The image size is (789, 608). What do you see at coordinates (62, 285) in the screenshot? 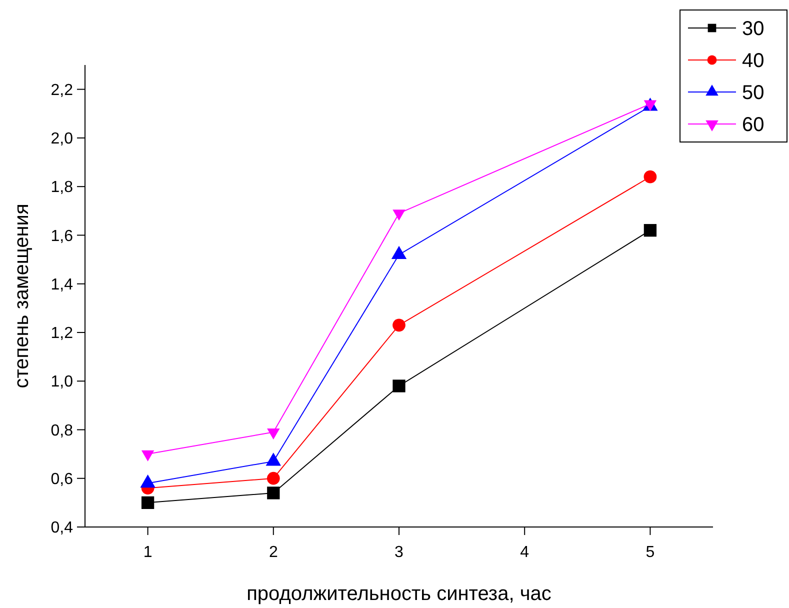
I see `y-tick-label: 1,4` at bounding box center [62, 285].